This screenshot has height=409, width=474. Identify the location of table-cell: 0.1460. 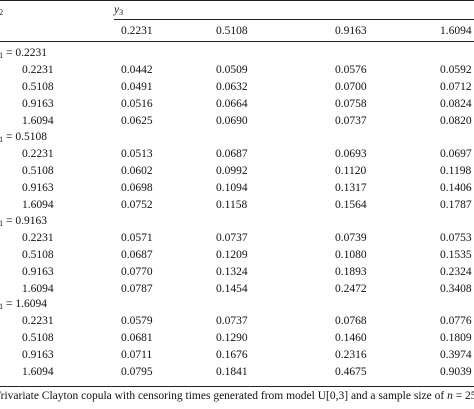
(351, 338).